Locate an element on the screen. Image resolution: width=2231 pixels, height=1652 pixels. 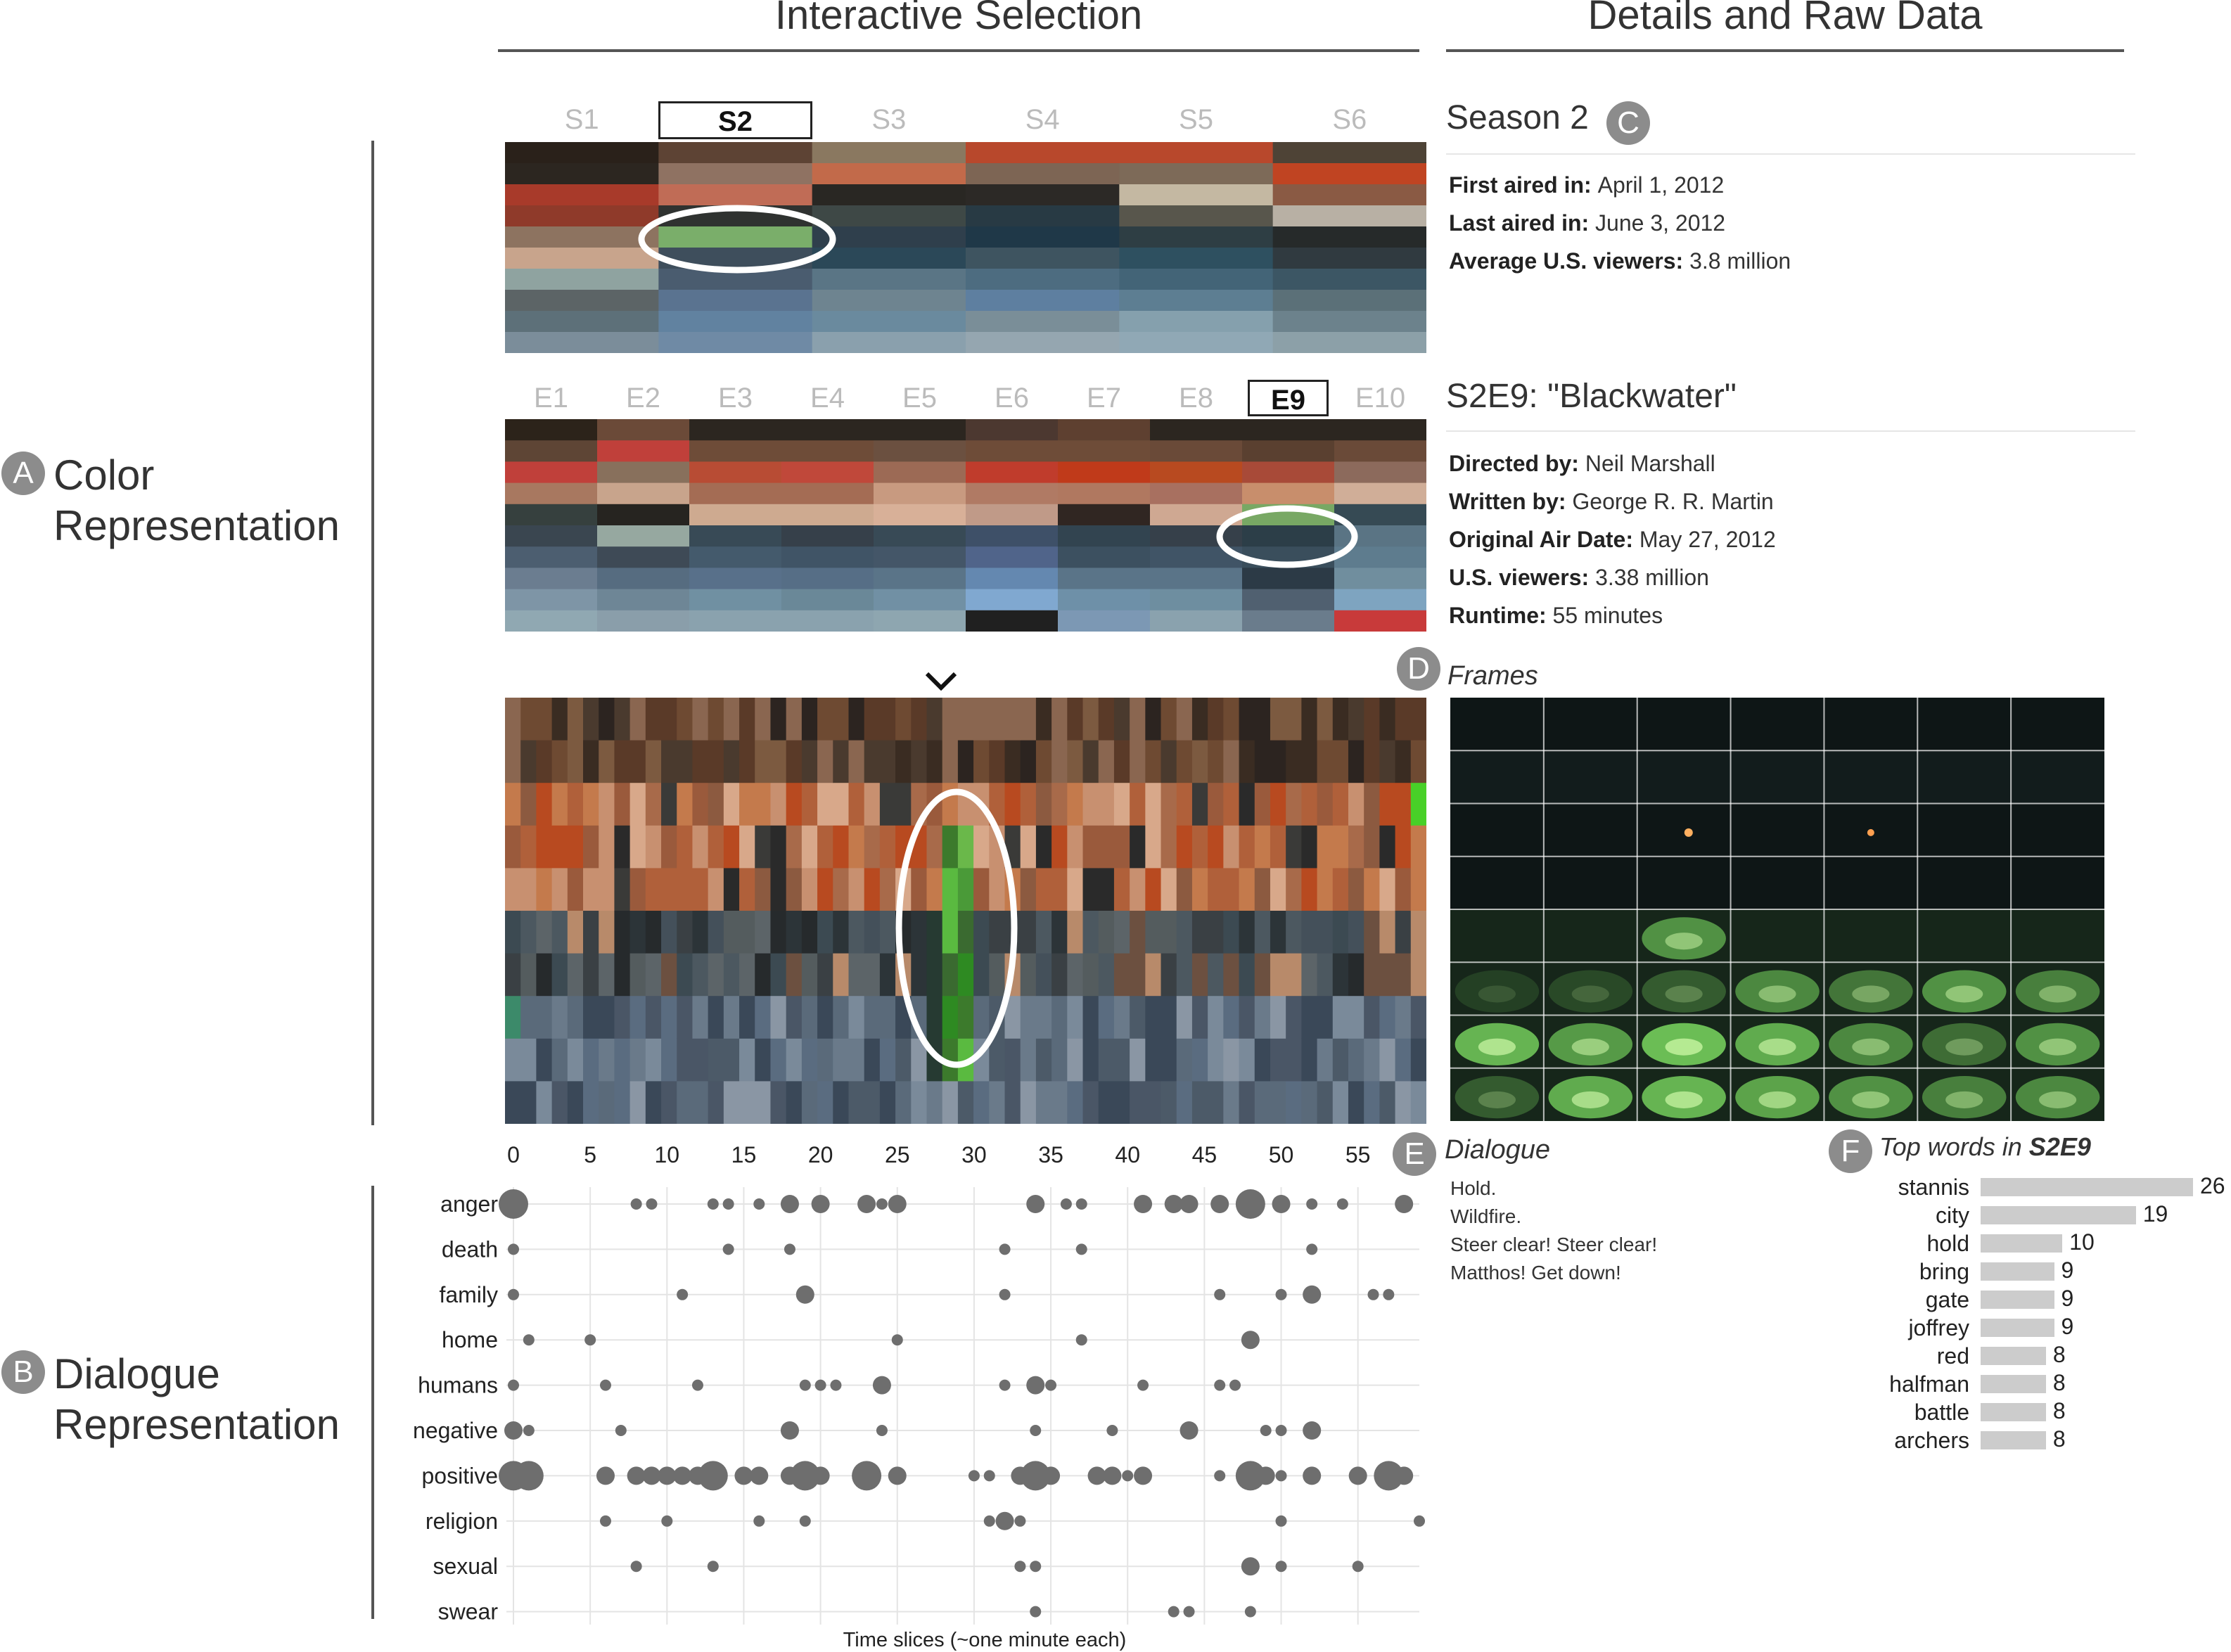
episode-tab-e3: E3 is located at coordinates (735, 399).